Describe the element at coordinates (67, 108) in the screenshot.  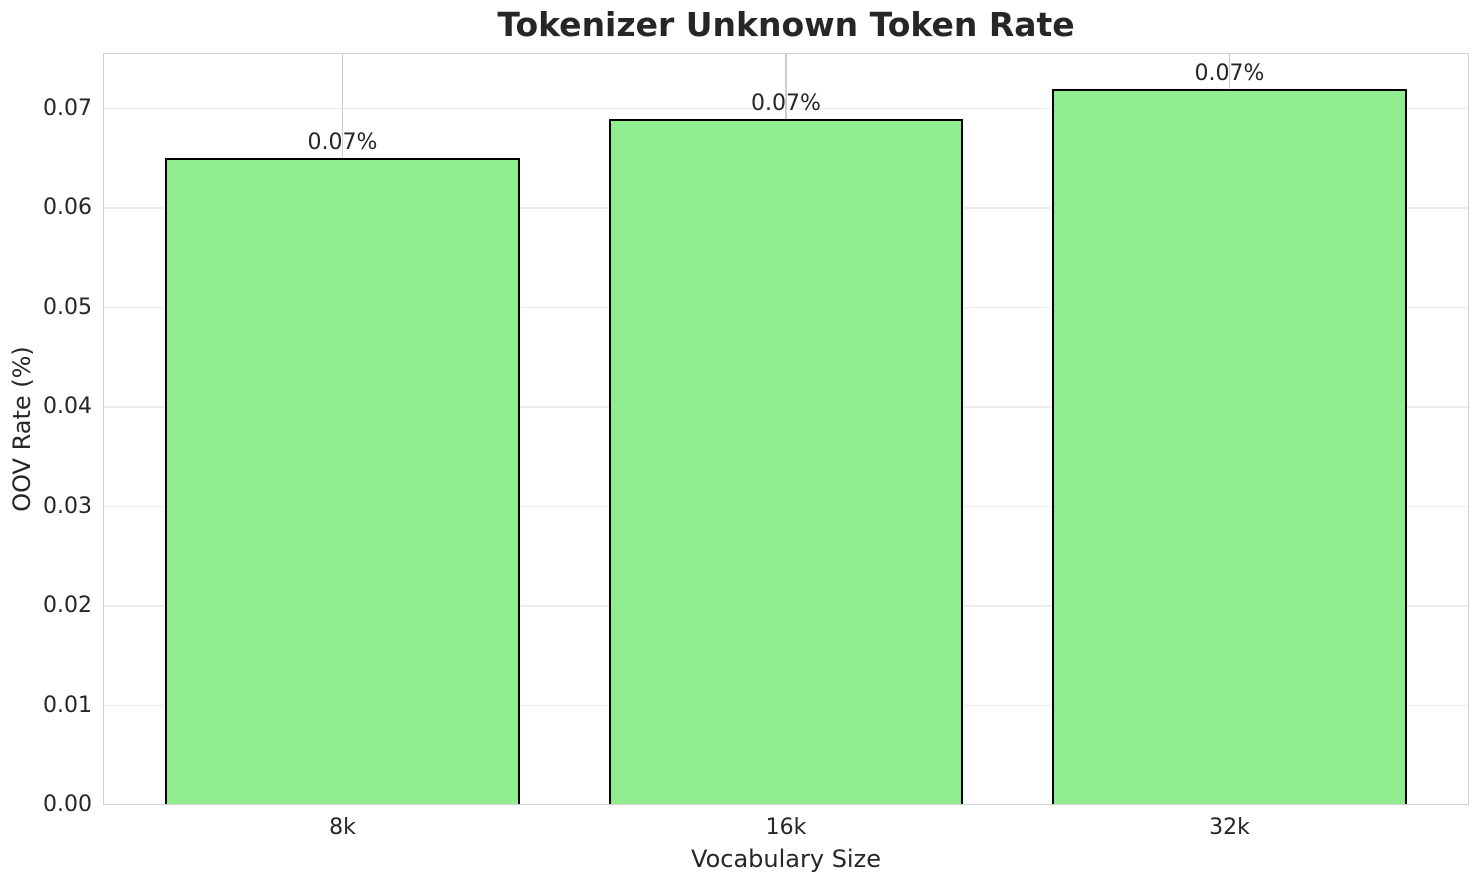
I see `y-tick-label: 0.07` at that location.